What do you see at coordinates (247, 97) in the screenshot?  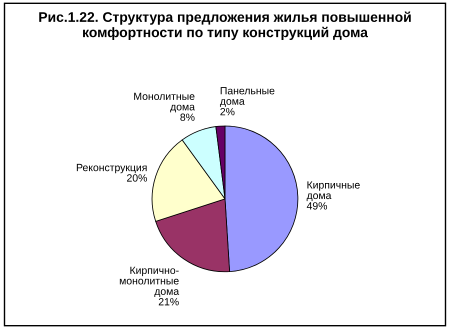 I see `slice-label: Панельные дома` at bounding box center [247, 97].